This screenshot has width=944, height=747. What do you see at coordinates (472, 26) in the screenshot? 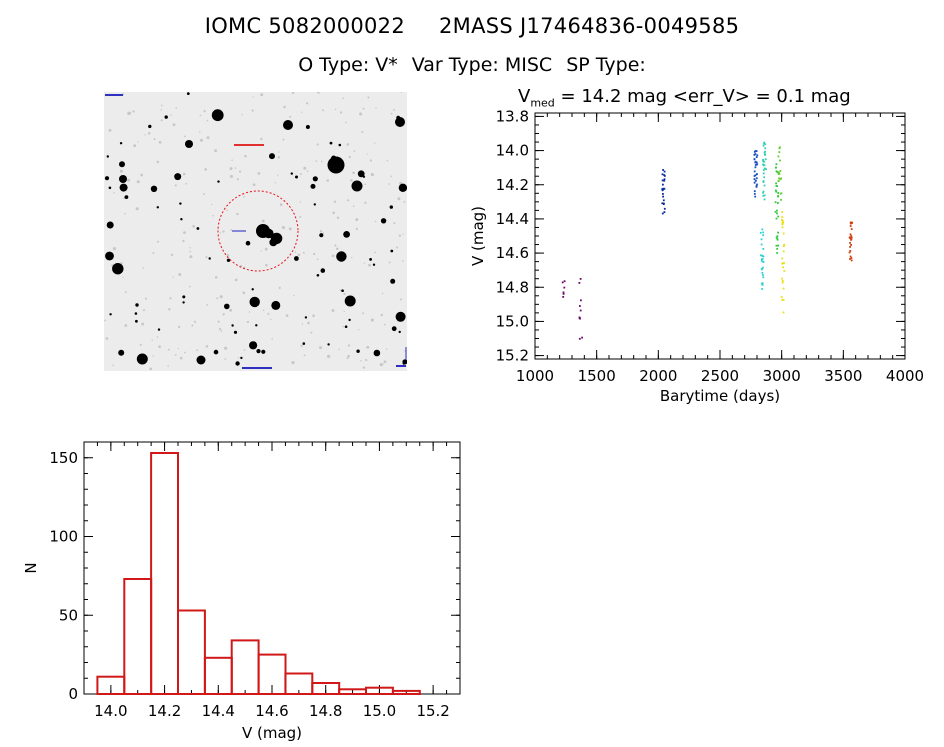
I see `object-title: IOMC 5082000022 2MASS J17464836-0049585` at bounding box center [472, 26].